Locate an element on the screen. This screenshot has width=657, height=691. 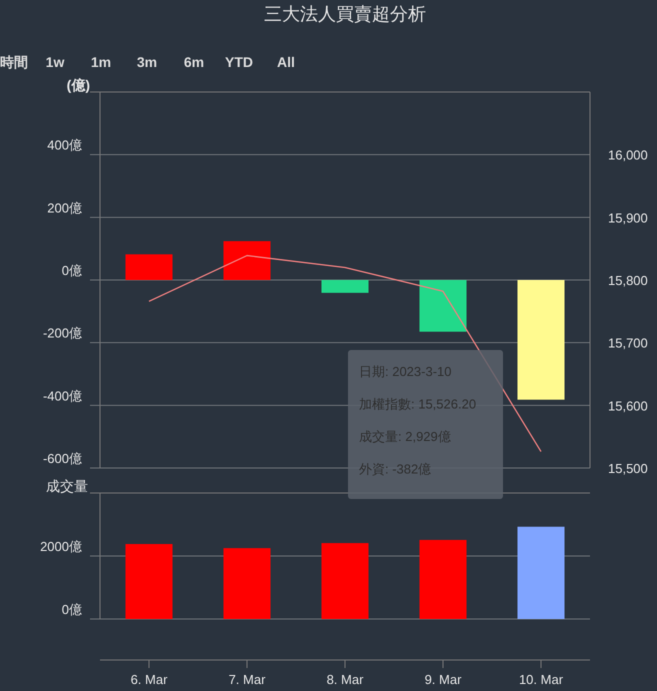
text: YTD is located at coordinates (239, 62).